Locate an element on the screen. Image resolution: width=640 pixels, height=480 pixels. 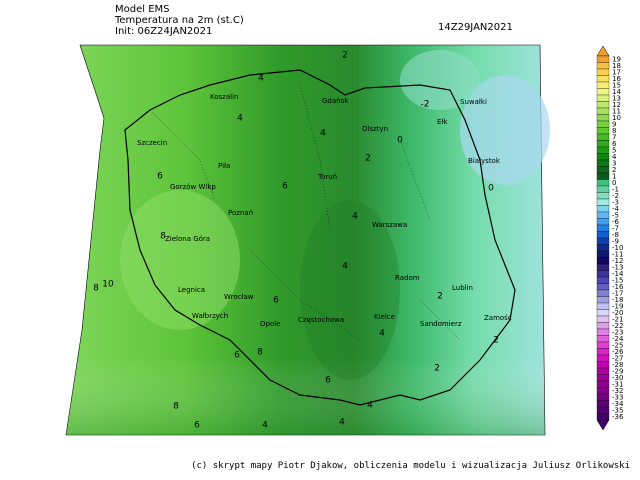
colorbar-tick-label: 0 is located at coordinates (614, 183).